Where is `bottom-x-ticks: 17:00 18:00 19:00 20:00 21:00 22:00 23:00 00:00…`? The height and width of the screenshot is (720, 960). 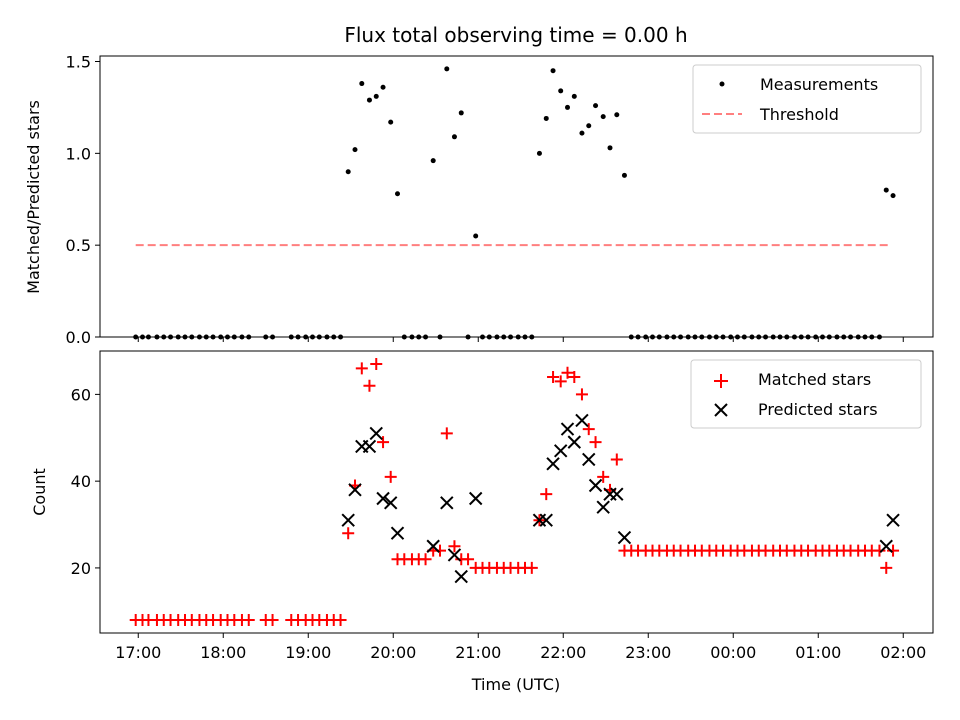
bottom-x-ticks: 17:00 18:00 19:00 20:00 21:00 22:00 23:00 00:00… is located at coordinates (520, 647).